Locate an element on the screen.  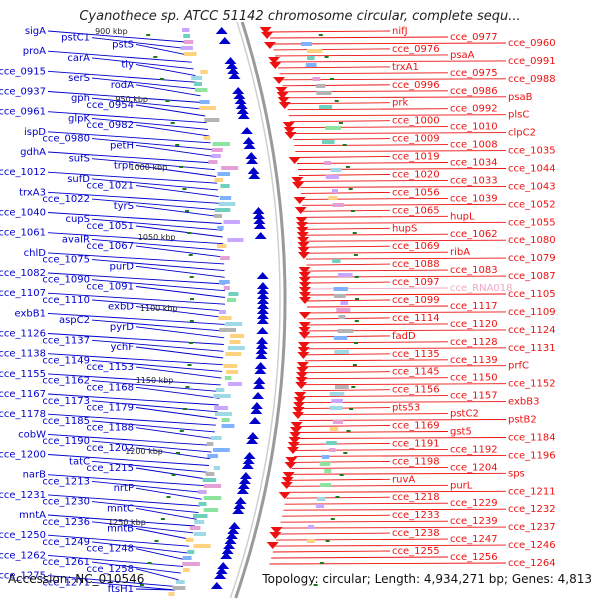
gene-label: cce_1153 is located at coordinates (110, 367).